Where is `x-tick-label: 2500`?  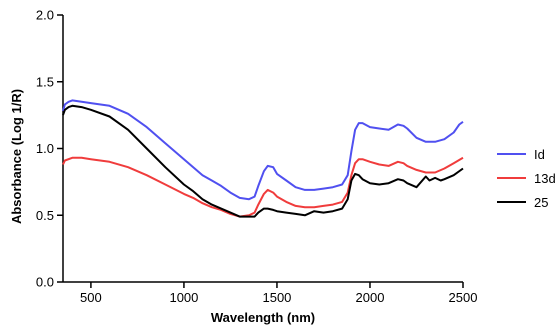 x-tick-label: 2500 is located at coordinates (463, 297).